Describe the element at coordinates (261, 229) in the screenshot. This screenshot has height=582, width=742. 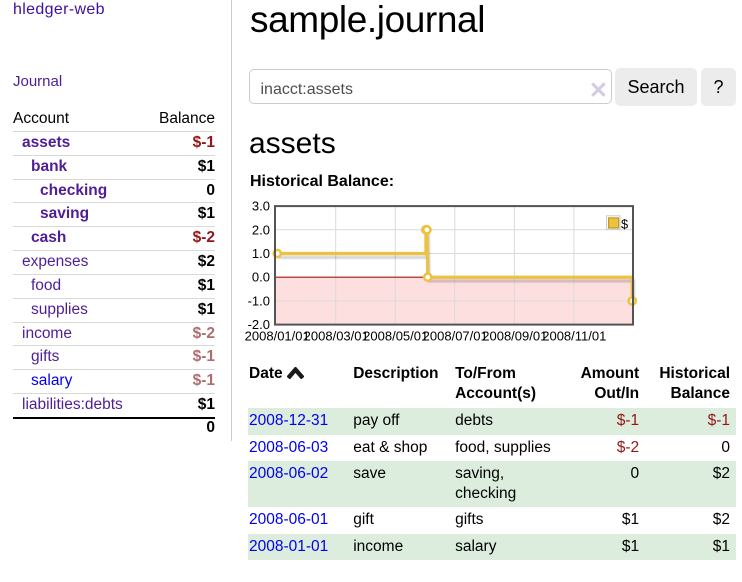
I see `svg-text: 2.0` at that location.